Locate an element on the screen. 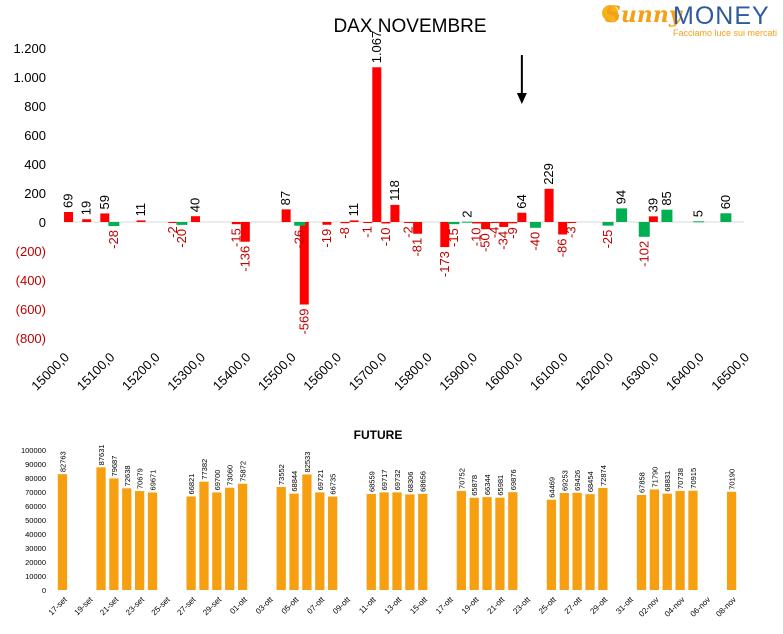  dax-data-label: 5 is located at coordinates (698, 213).